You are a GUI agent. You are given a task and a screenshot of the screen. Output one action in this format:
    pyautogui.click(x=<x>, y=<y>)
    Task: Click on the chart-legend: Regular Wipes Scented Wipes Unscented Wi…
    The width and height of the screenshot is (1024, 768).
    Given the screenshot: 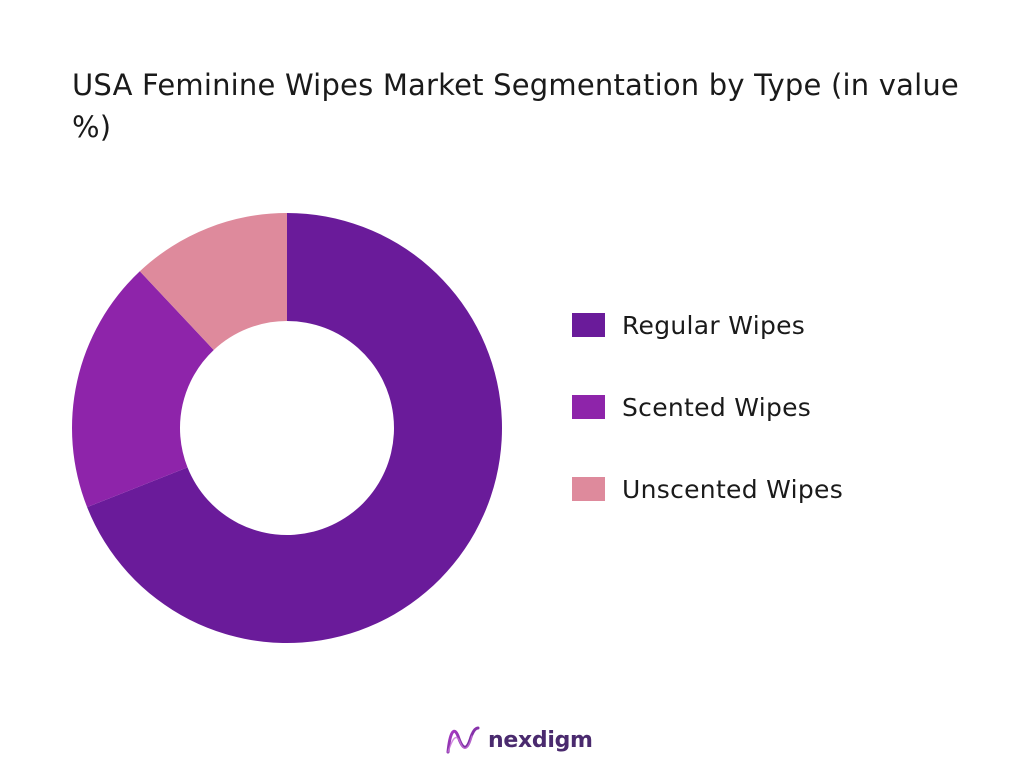 What is the action you would take?
    pyautogui.click(x=707, y=429)
    